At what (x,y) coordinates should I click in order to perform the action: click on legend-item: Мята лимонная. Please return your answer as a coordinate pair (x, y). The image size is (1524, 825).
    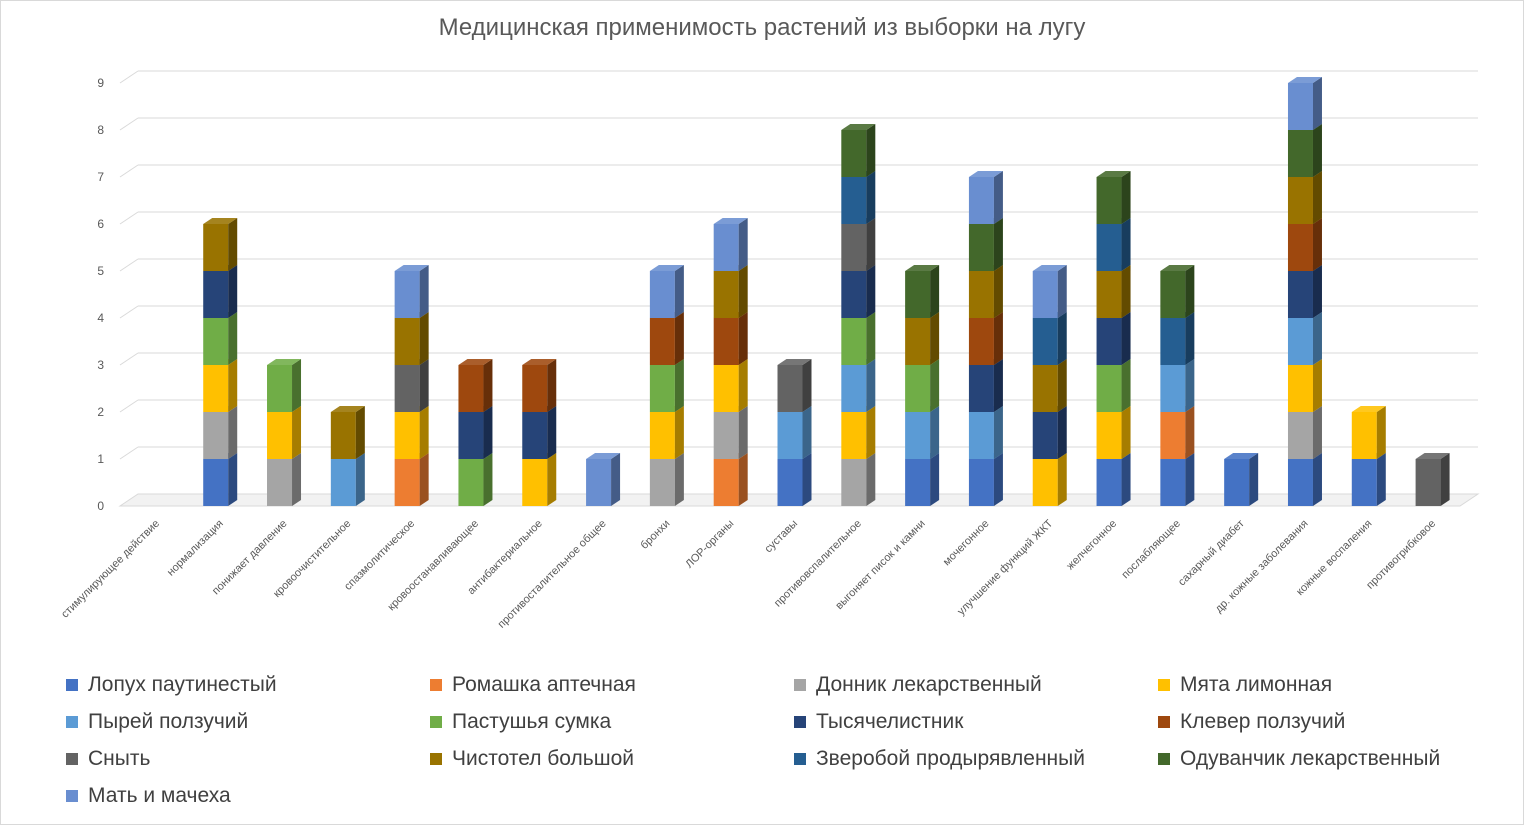
    Looking at the image, I should click on (1245, 685).